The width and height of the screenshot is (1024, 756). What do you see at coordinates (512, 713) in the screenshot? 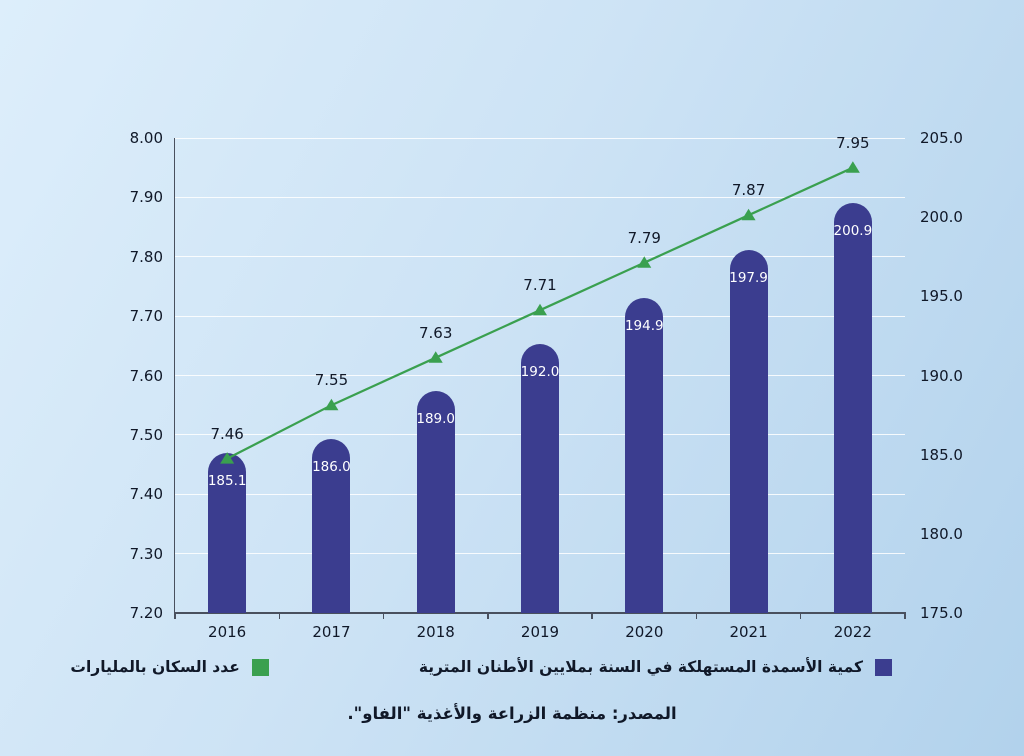
I see `source-caption: المصدر: منظمة الزراعة والأغذية "الفاو".` at bounding box center [512, 713].